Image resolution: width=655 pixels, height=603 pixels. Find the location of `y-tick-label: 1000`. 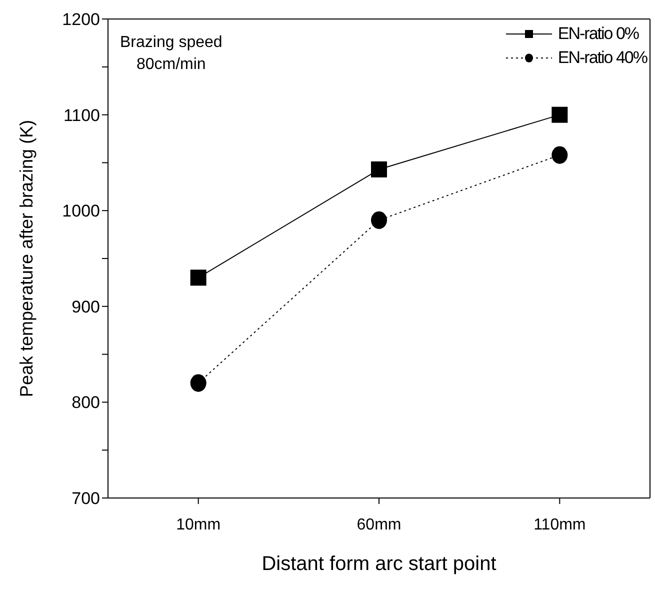

y-tick-label: 1000 is located at coordinates (81, 211).